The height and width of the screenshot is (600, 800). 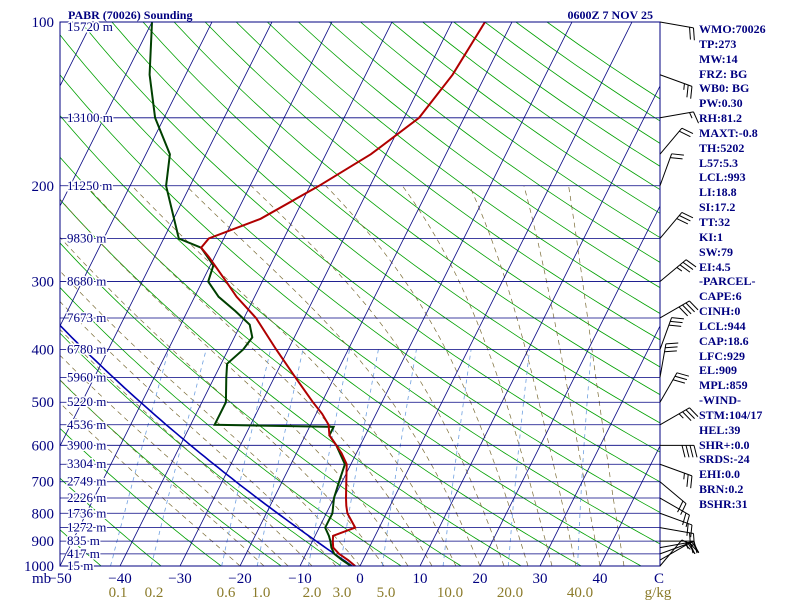 What do you see at coordinates (83, 553) in the screenshot?
I see `height-label: 417 m` at bounding box center [83, 553].